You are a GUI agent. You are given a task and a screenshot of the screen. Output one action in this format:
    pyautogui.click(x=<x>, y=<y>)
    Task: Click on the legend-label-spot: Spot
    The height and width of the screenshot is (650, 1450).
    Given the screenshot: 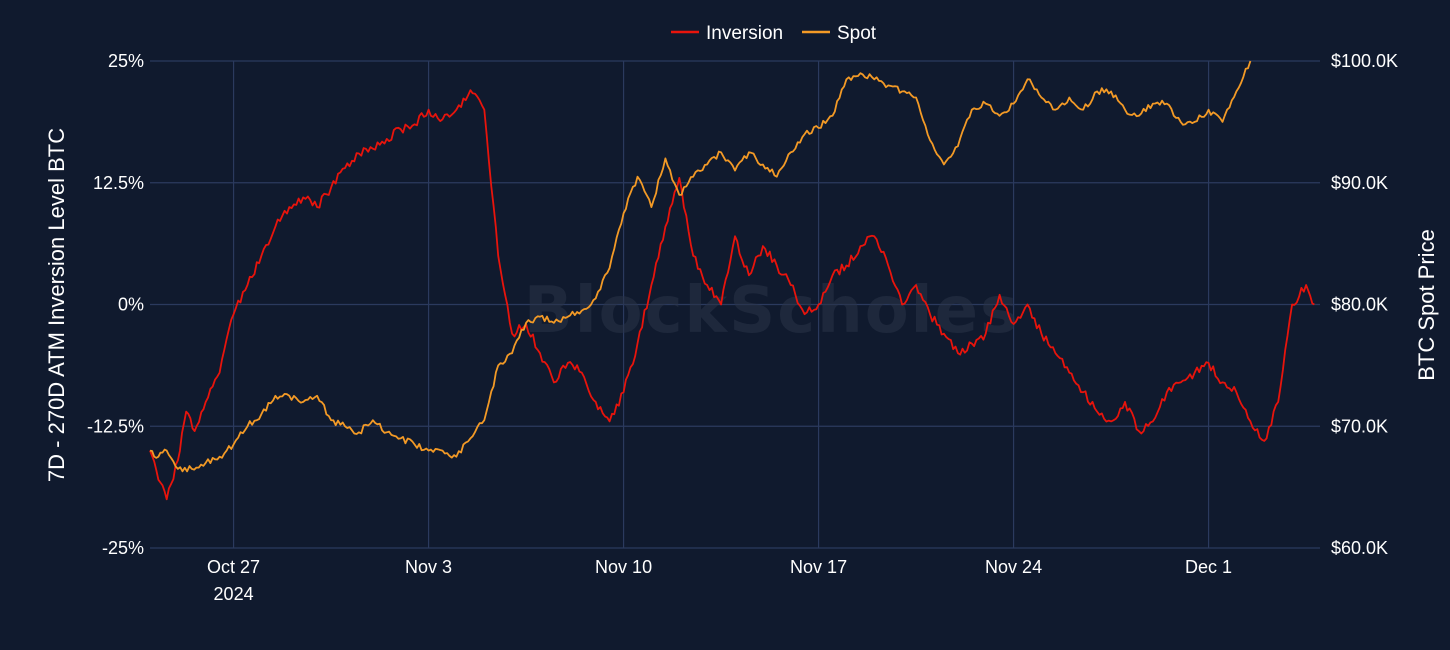 What is the action you would take?
    pyautogui.click(x=857, y=33)
    